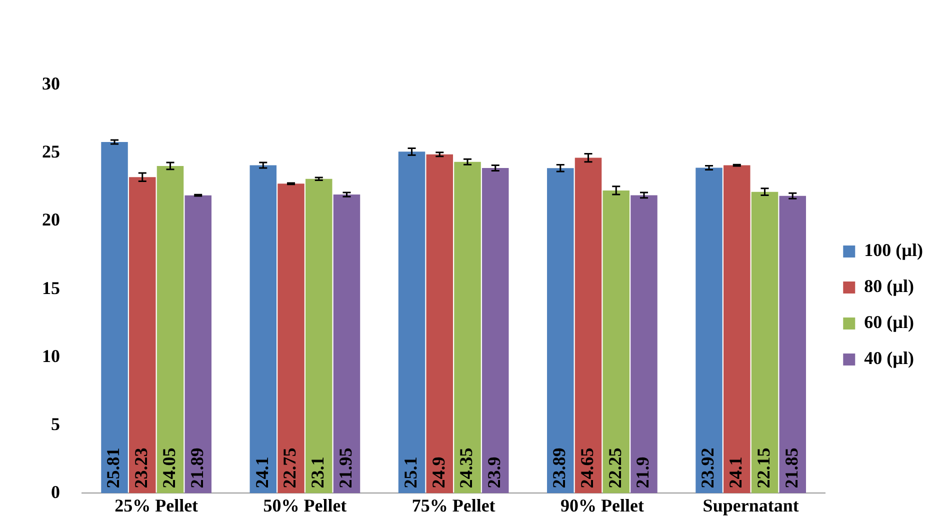 The height and width of the screenshot is (526, 943). What do you see at coordinates (51, 152) in the screenshot?
I see `y-tick-label: 25` at bounding box center [51, 152].